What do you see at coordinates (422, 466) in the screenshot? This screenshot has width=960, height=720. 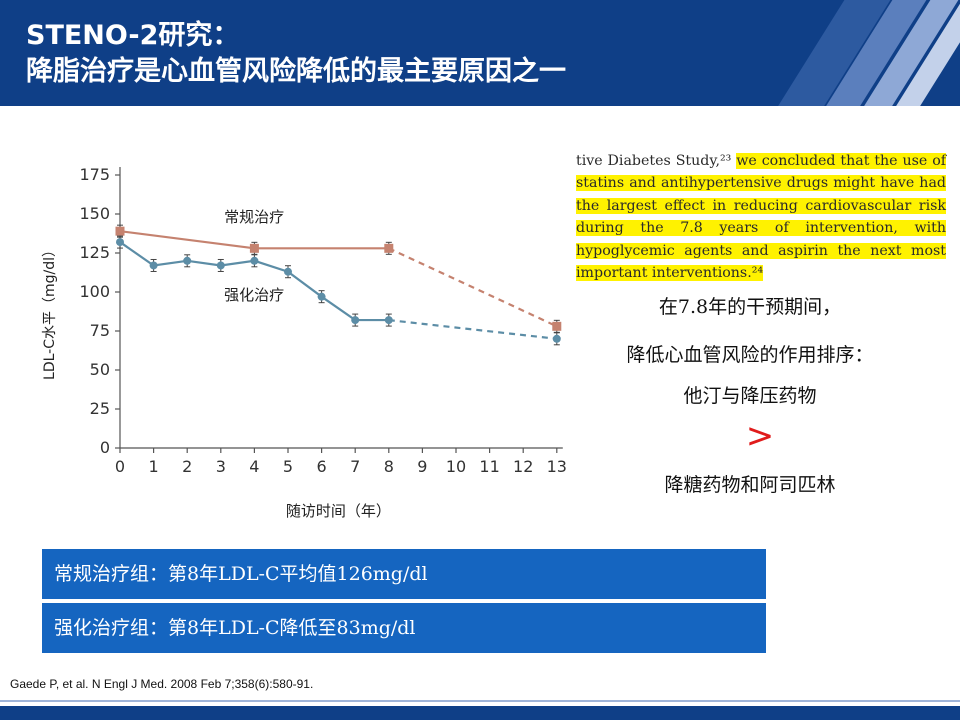 I see `x-tick-label: 9` at bounding box center [422, 466].